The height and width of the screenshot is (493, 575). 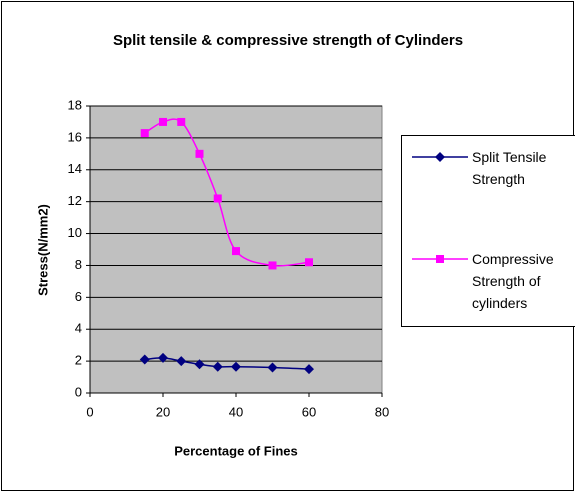 What do you see at coordinates (382, 411) in the screenshot?
I see `x-tick-label: 80` at bounding box center [382, 411].